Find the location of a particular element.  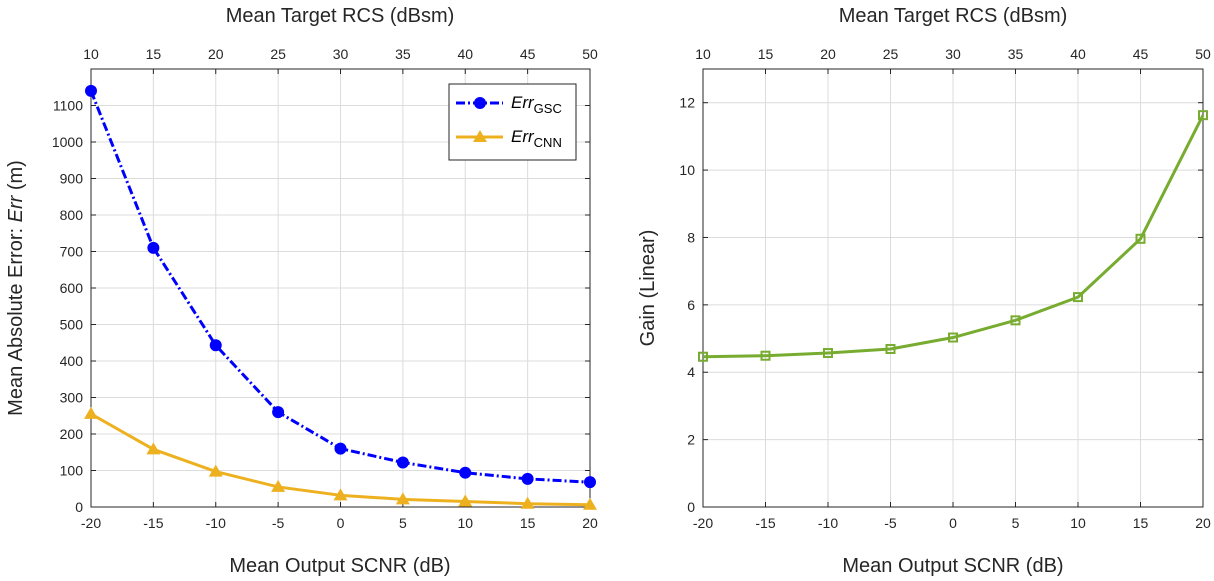

gain-top-x-tick-label: 35 is located at coordinates (1016, 54).